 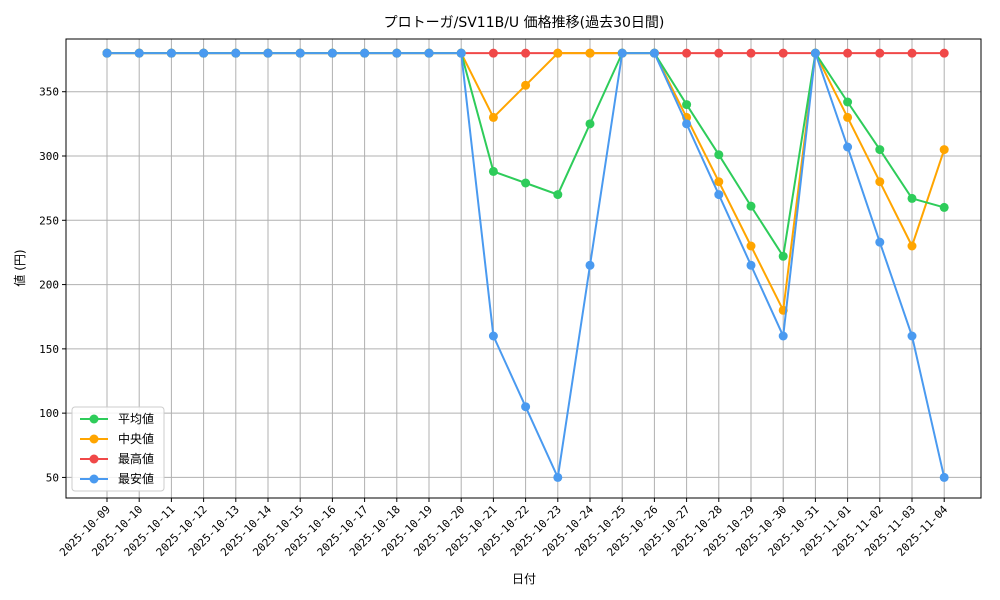 What do you see at coordinates (49, 285) in the screenshot?
I see `y-tick-label: 200` at bounding box center [49, 285].